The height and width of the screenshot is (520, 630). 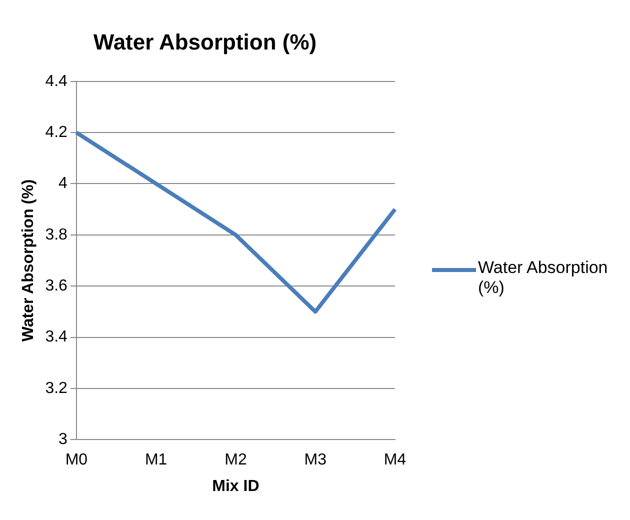 What do you see at coordinates (543, 278) in the screenshot?
I see `legend-label: Water Absorption (%)` at bounding box center [543, 278].